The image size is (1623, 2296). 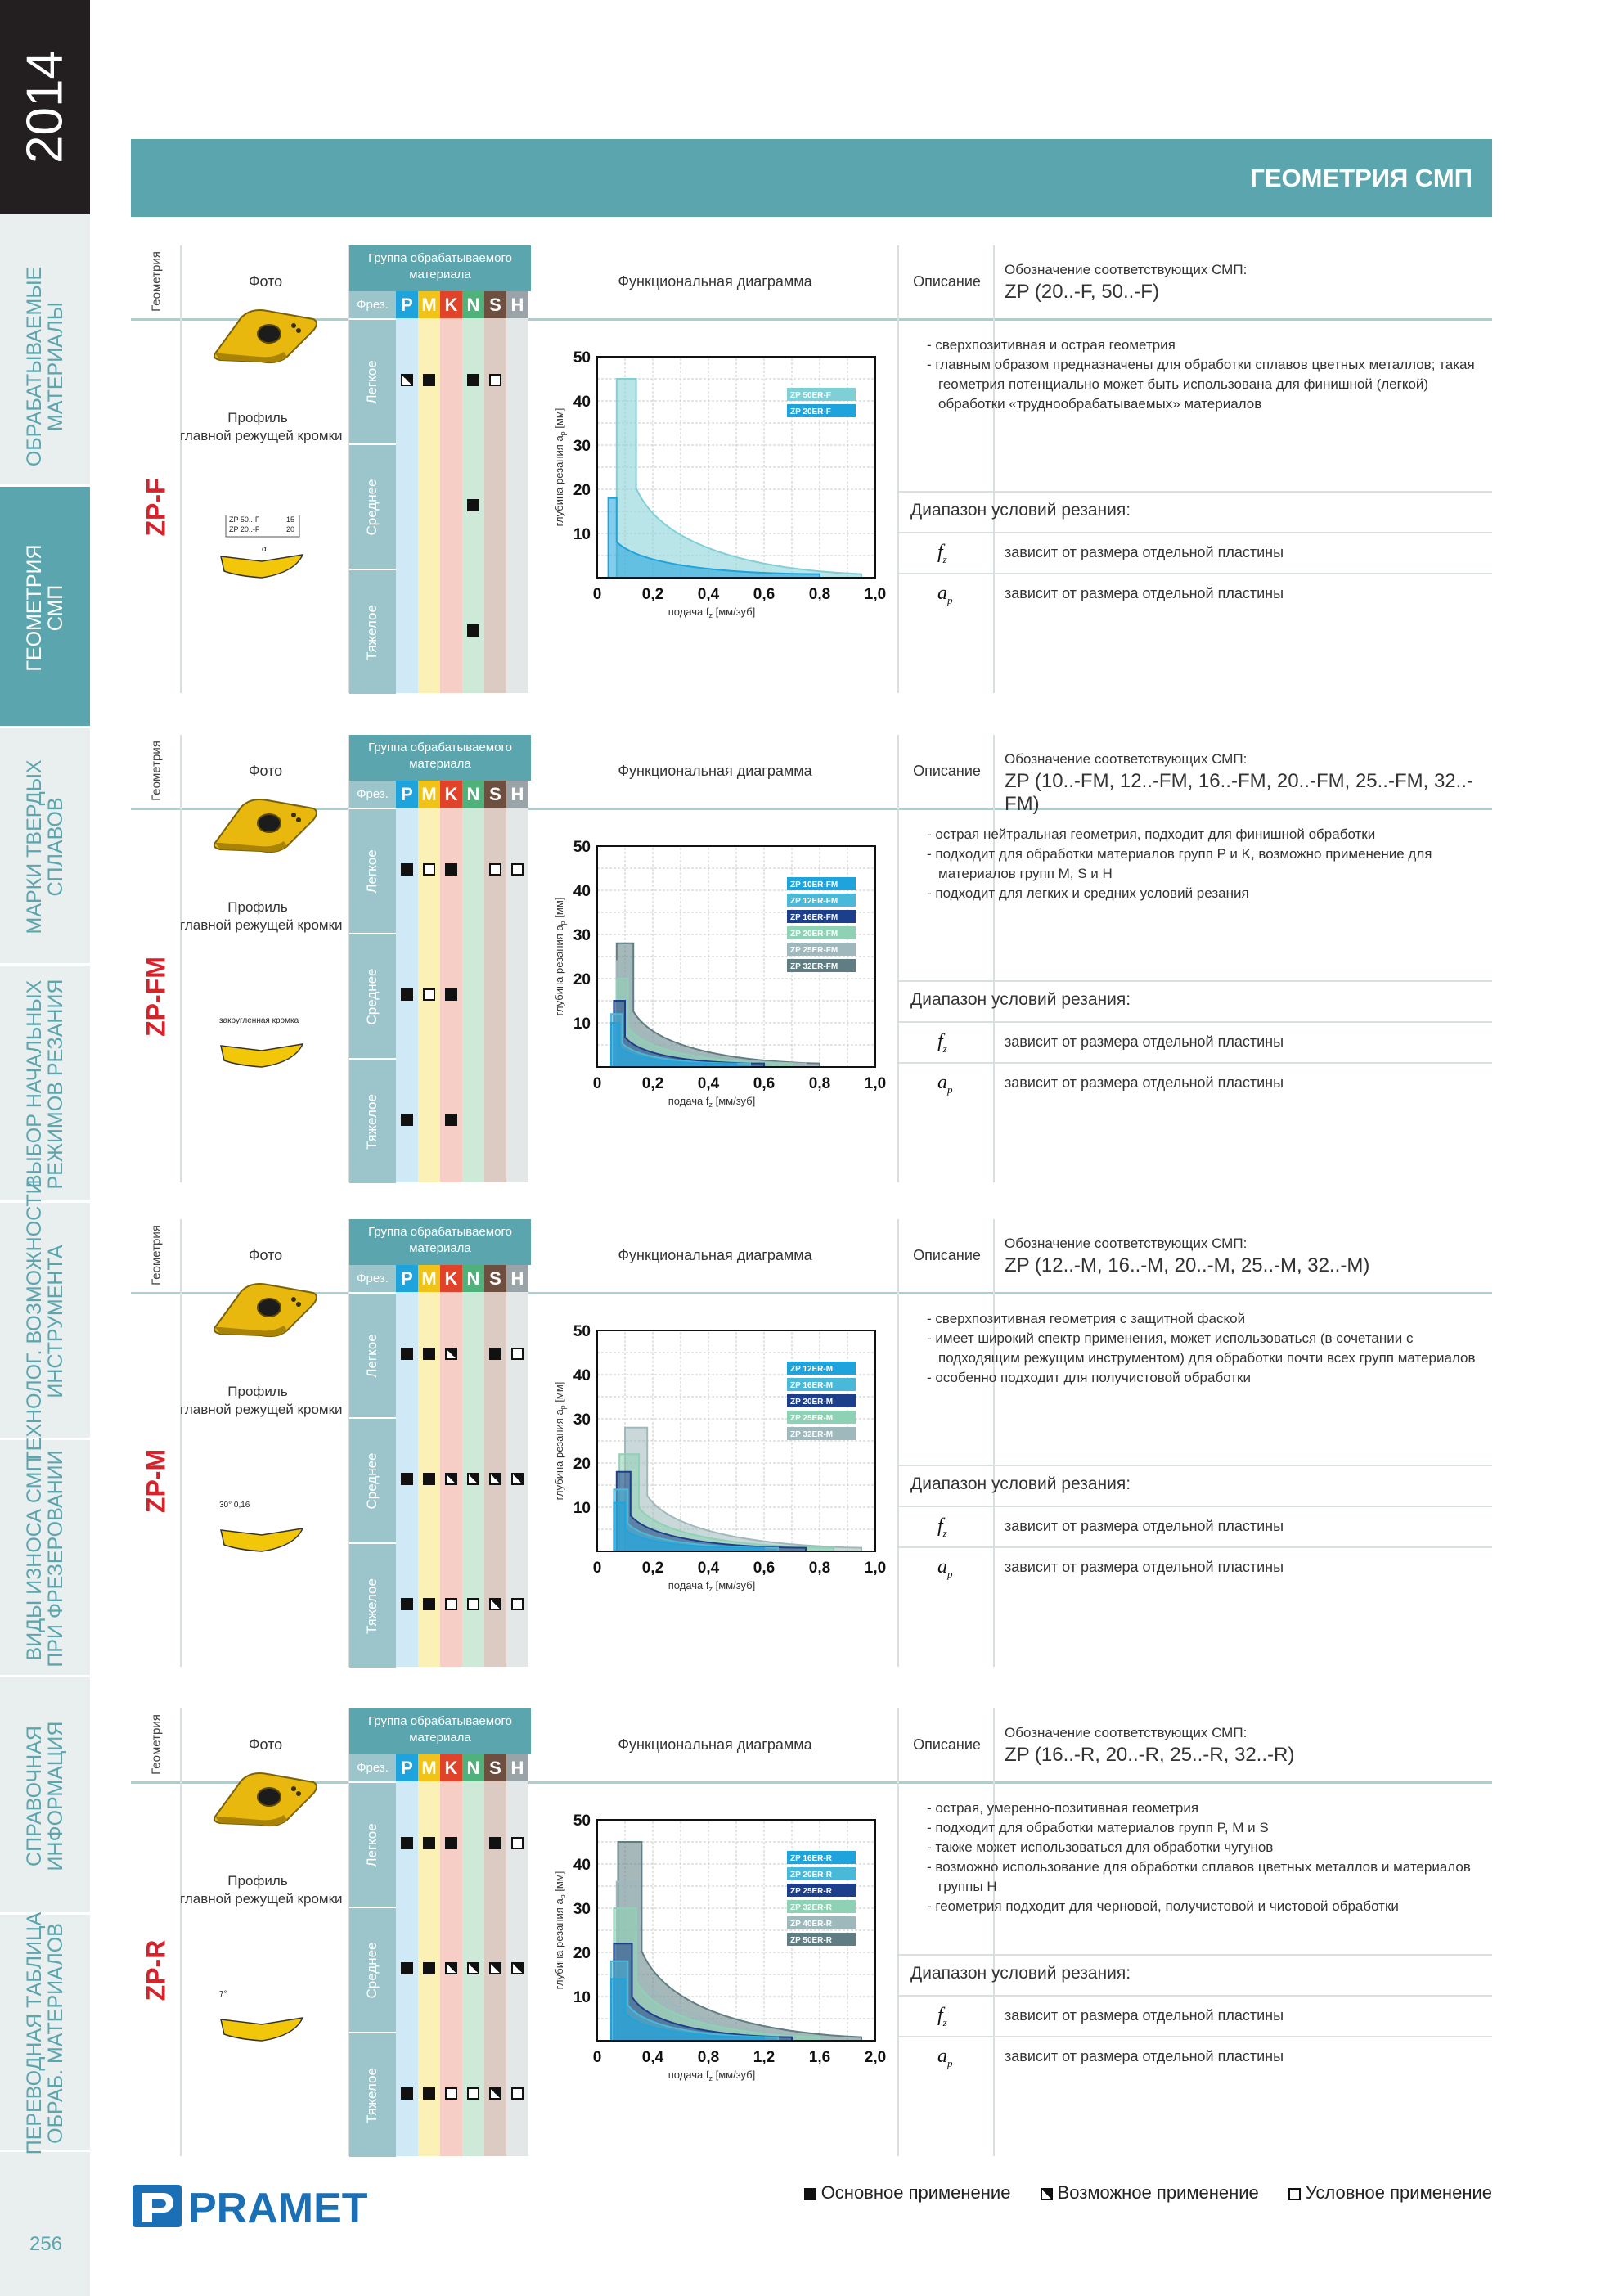 What do you see at coordinates (711, 1104) in the screenshot?
I see `x-axis-subscript: z` at bounding box center [711, 1104].